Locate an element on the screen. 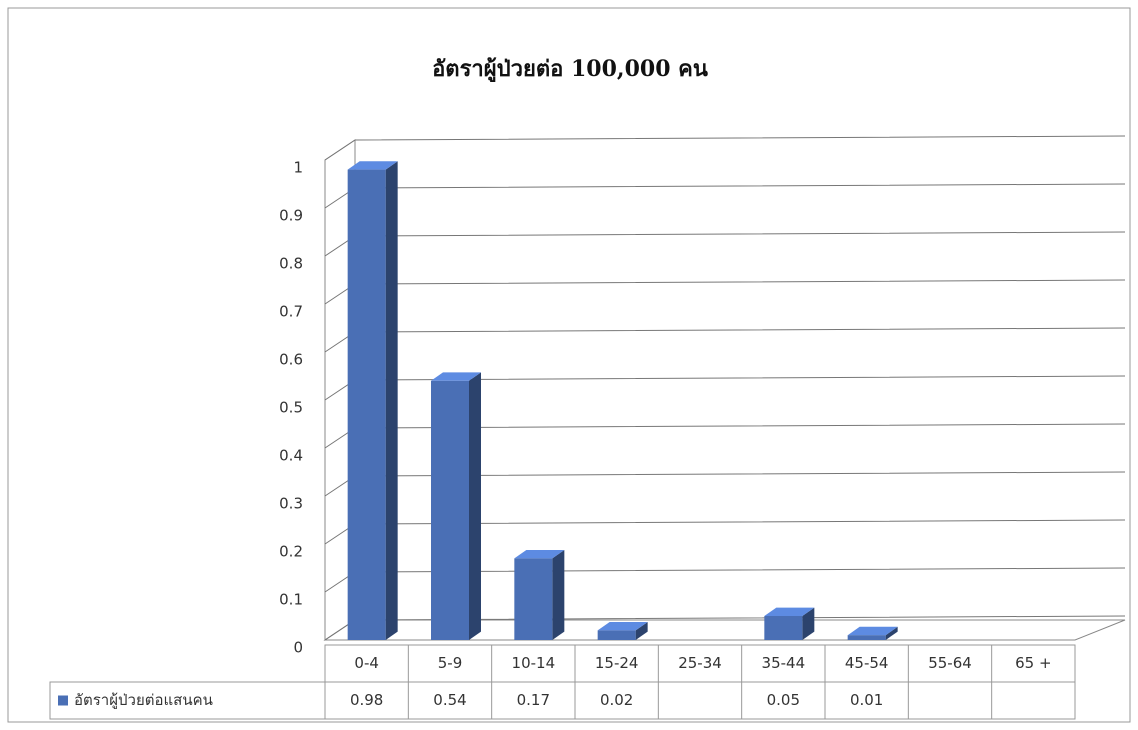 This screenshot has height=730, width=1138. x-tick-label: 65 + is located at coordinates (1033, 663).